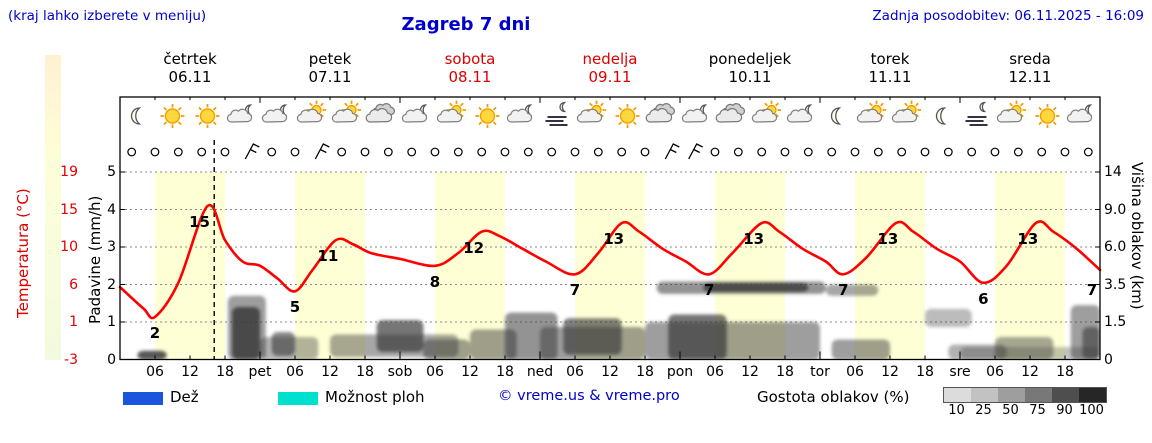  I want to click on day-header: sreda 12.11, so click(1030, 68).